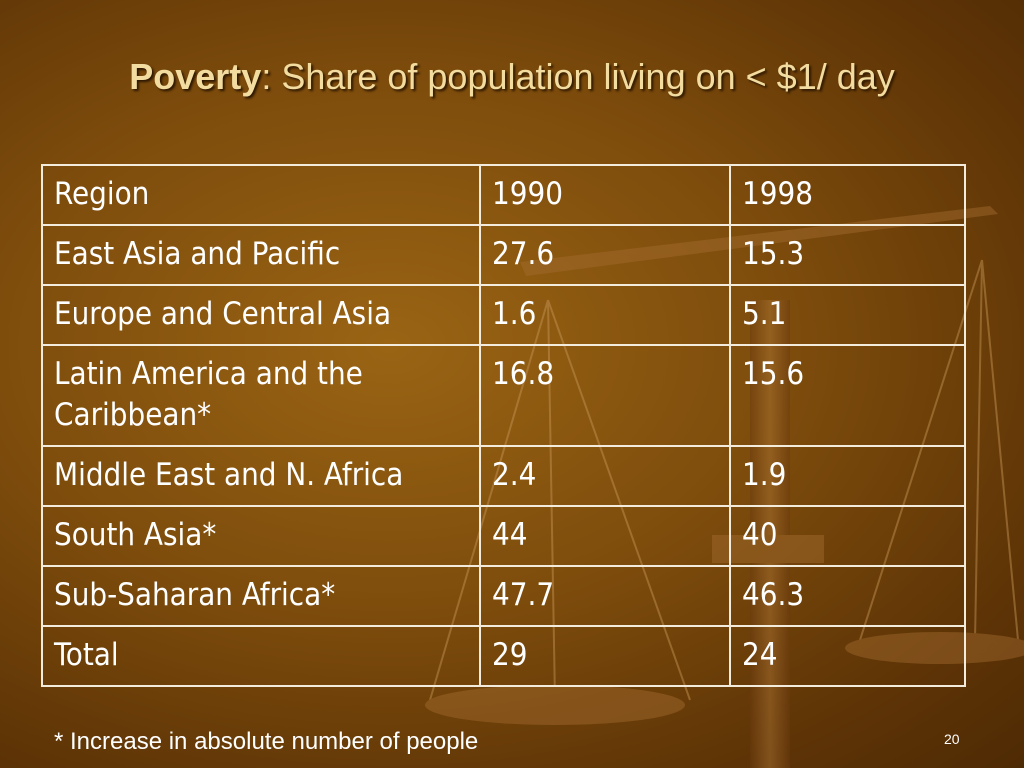  What do you see at coordinates (261, 255) in the screenshot?
I see `region-cell: East Asia and Pacific` at bounding box center [261, 255].